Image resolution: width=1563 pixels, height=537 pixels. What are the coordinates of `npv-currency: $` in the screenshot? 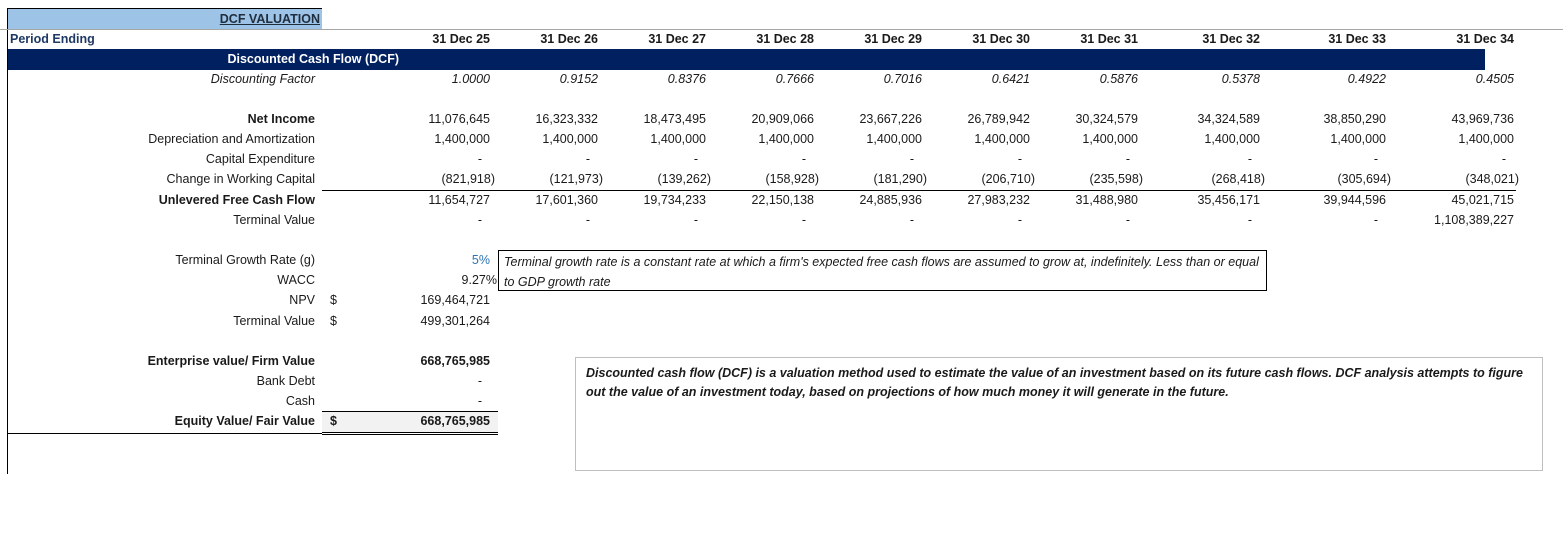 It's located at (333, 300).